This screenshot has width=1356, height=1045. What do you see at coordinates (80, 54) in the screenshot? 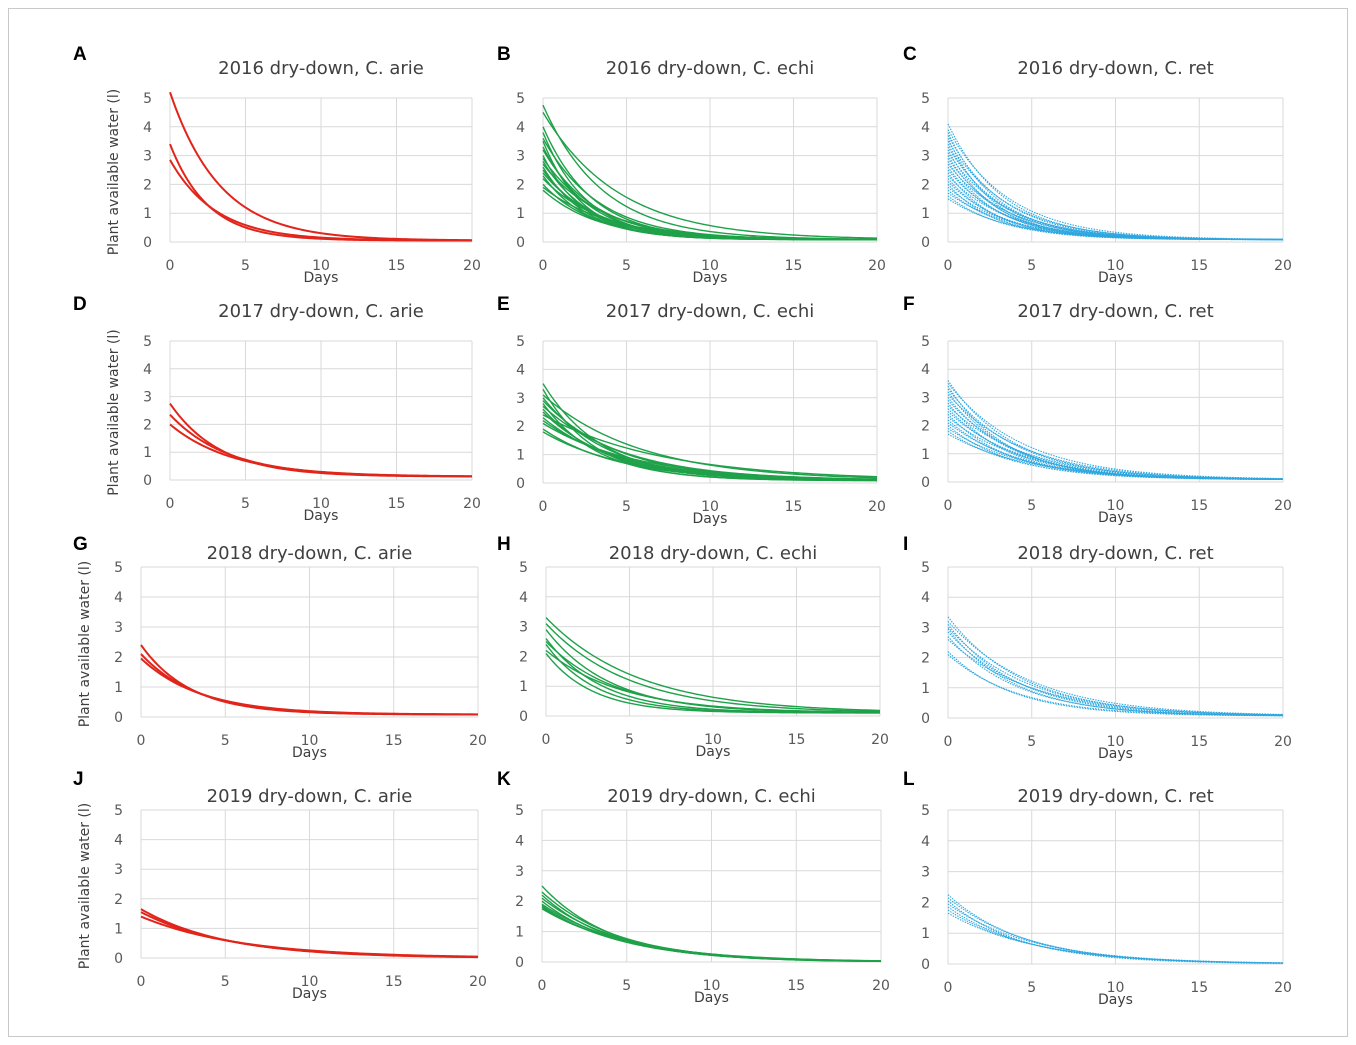
I see `panel-letter: A` at bounding box center [80, 54].